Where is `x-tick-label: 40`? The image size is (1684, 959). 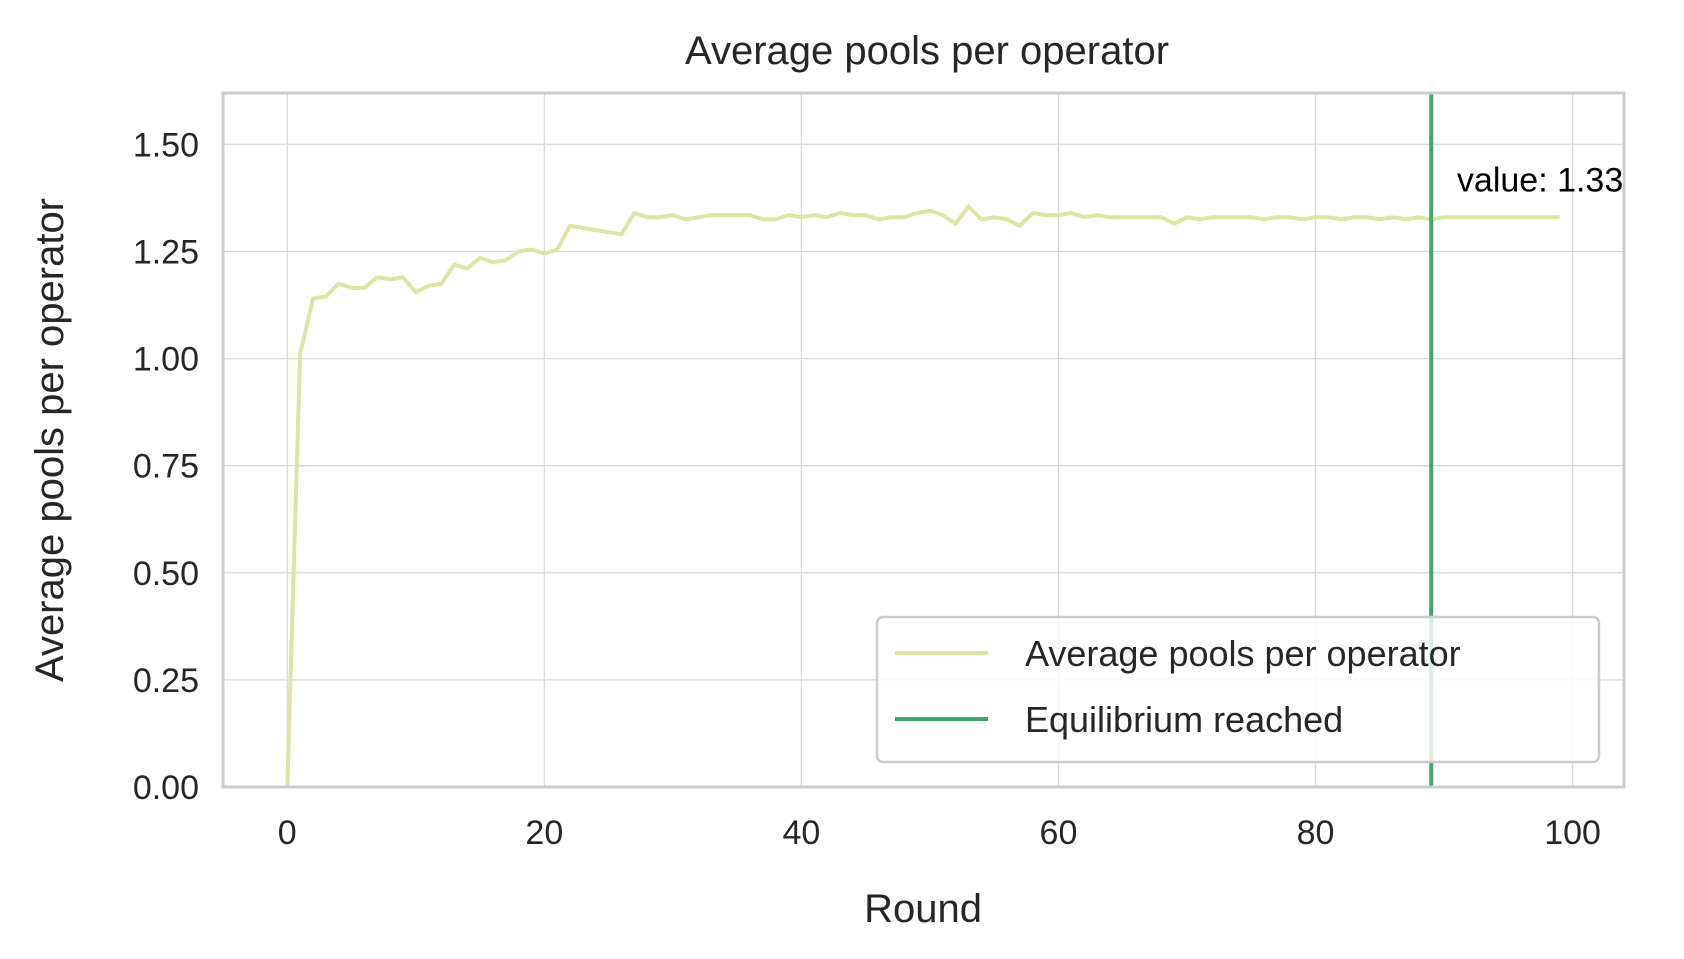
x-tick-label: 40 is located at coordinates (801, 833).